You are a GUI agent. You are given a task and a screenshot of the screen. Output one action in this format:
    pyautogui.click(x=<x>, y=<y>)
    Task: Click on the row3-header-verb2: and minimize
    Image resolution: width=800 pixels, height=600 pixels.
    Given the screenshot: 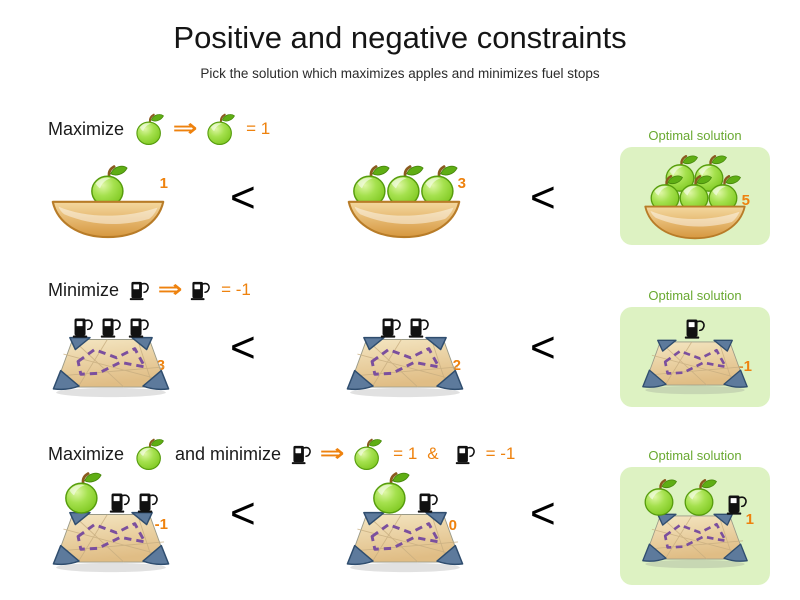 What is the action you would take?
    pyautogui.click(x=228, y=453)
    